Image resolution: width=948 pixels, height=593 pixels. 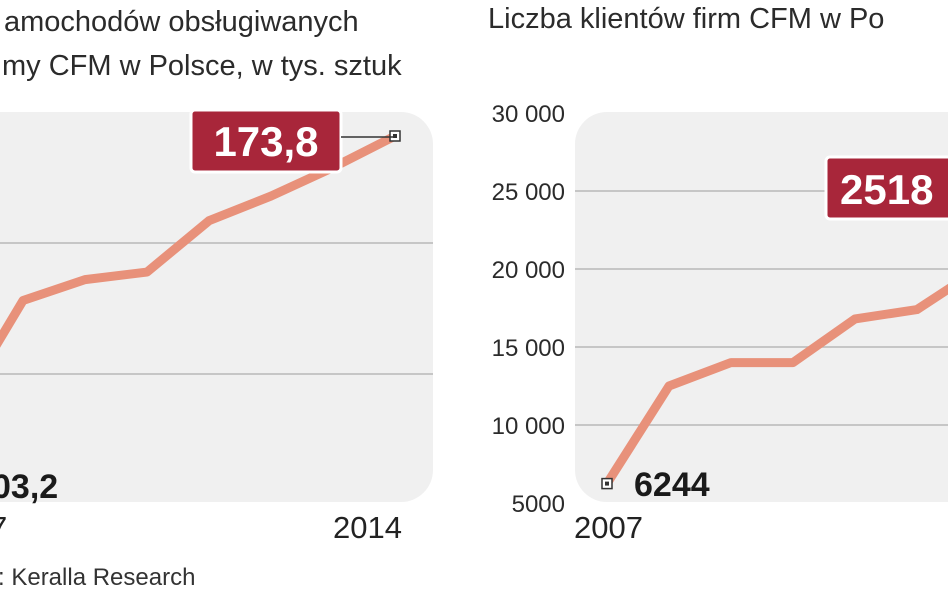 What do you see at coordinates (528, 192) in the screenshot?
I see `chart-right-y-tick: 25 000` at bounding box center [528, 192].